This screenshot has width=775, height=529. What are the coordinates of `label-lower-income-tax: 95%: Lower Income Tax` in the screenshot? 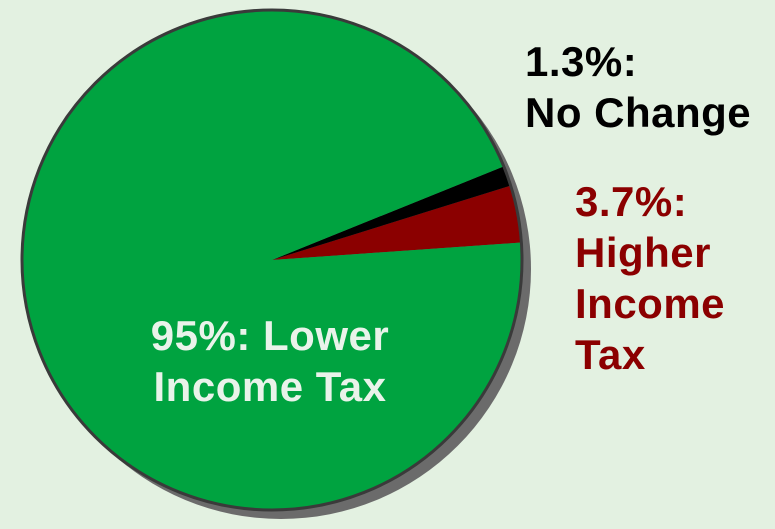 It's located at (270, 361).